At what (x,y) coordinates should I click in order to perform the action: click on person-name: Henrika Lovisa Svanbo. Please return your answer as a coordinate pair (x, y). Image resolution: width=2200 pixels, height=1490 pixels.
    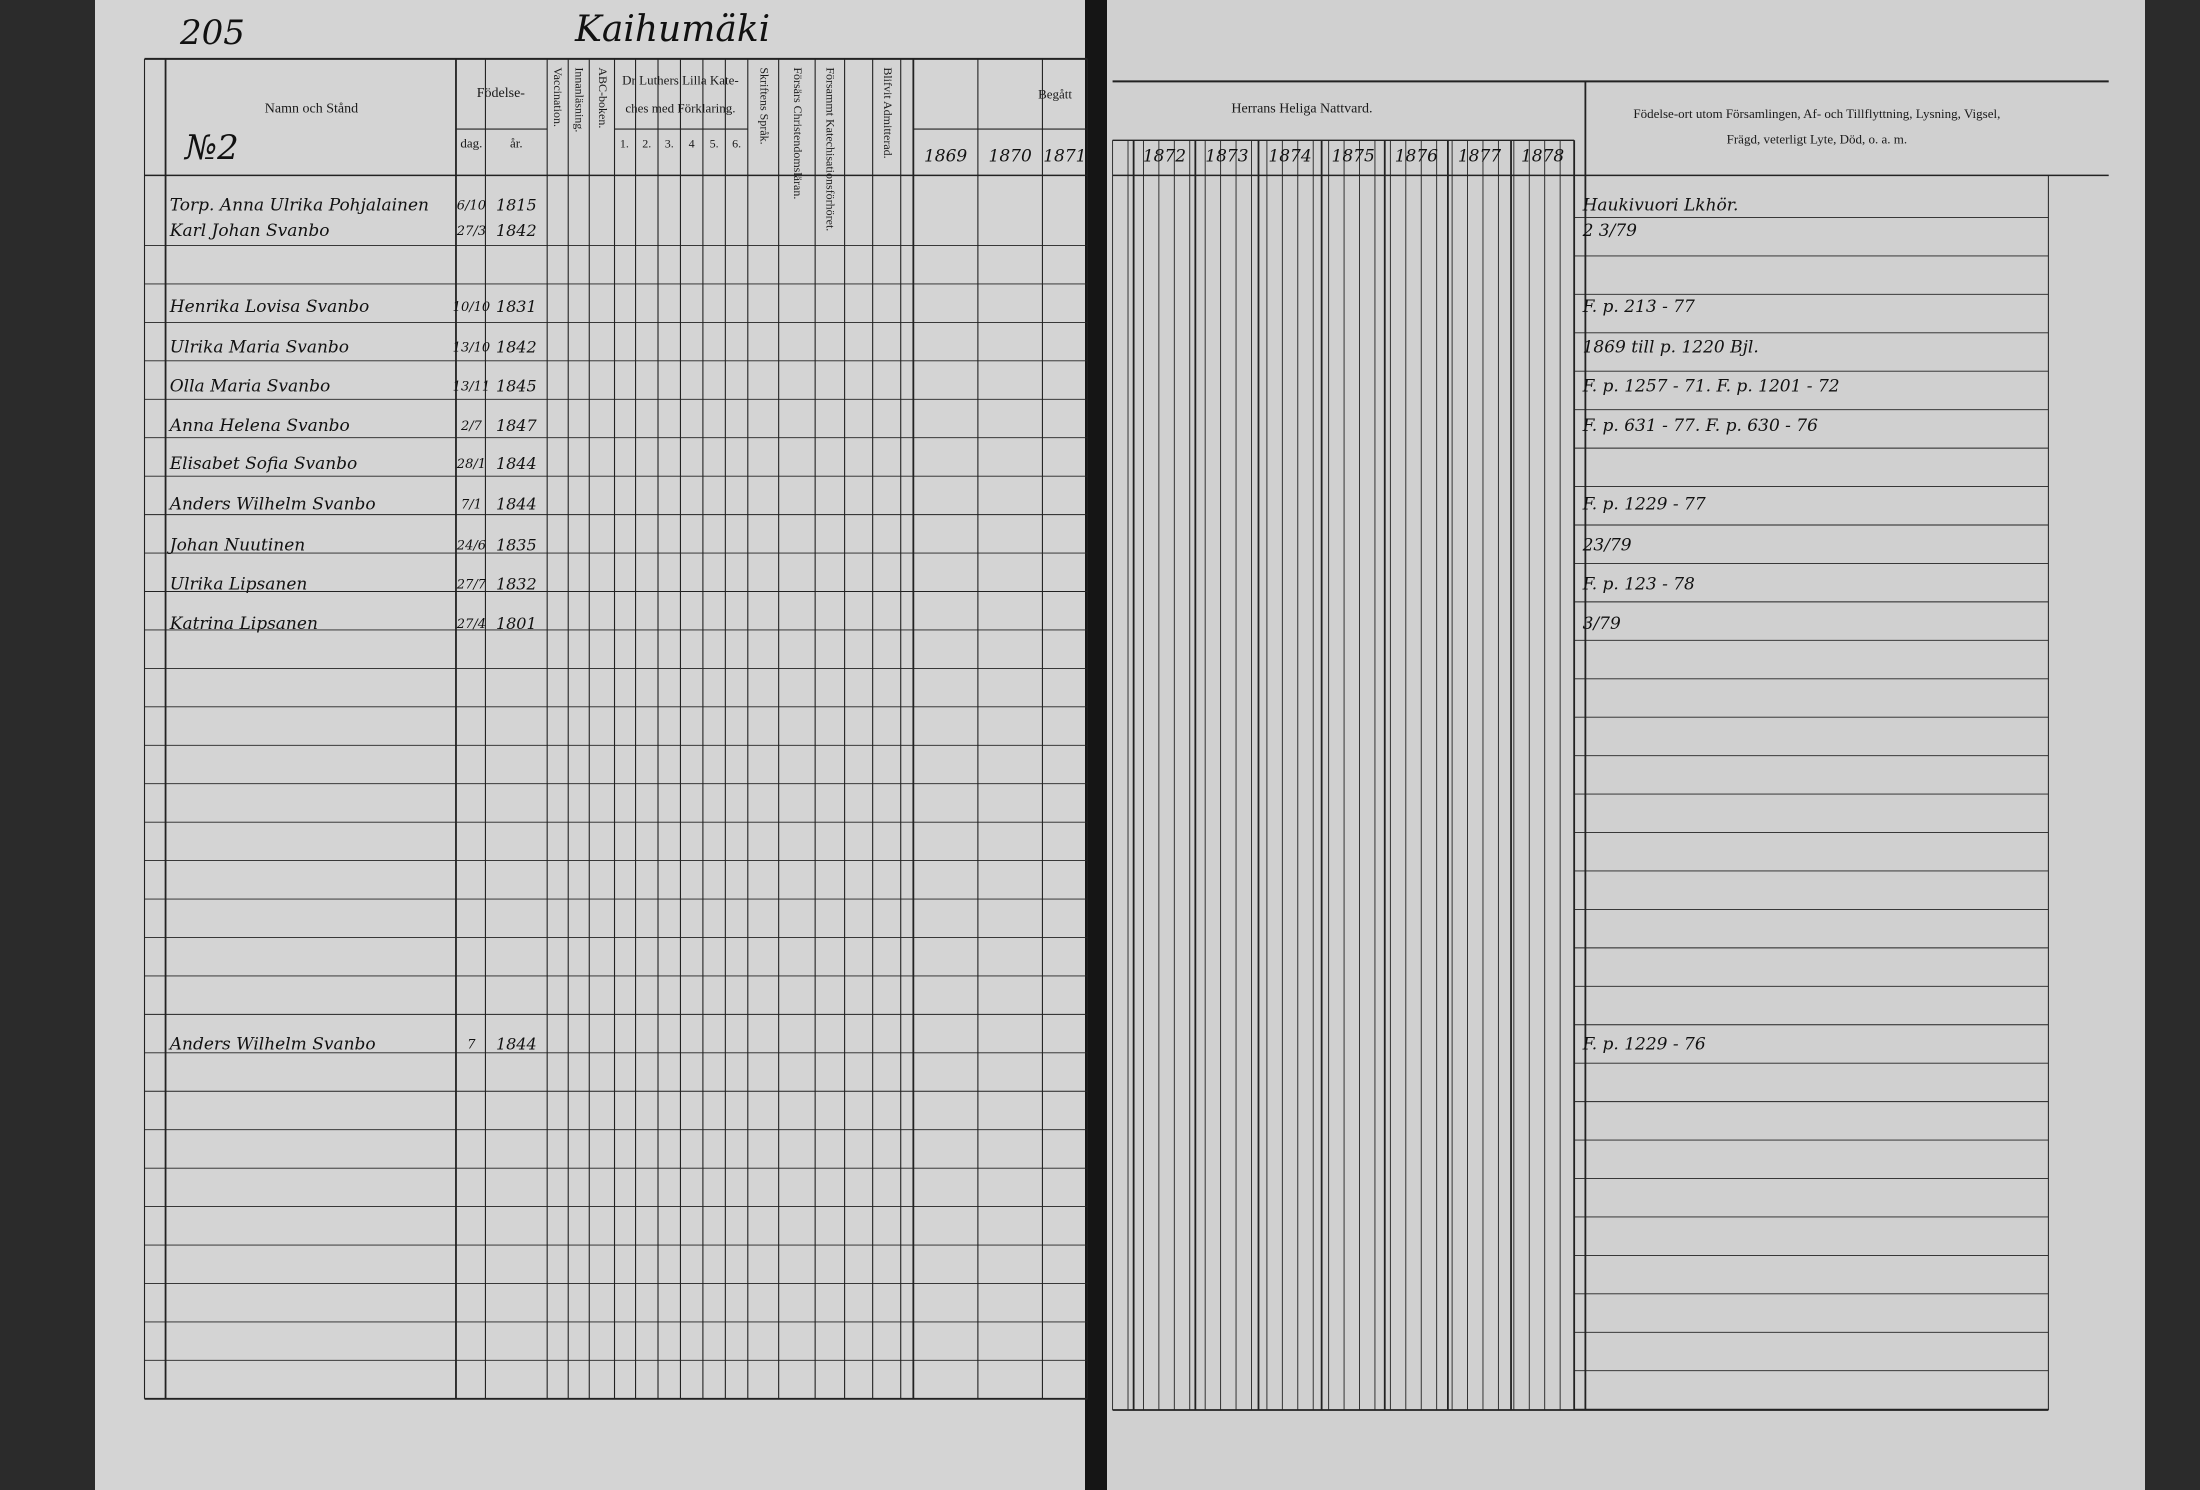
    Looking at the image, I should click on (269, 307).